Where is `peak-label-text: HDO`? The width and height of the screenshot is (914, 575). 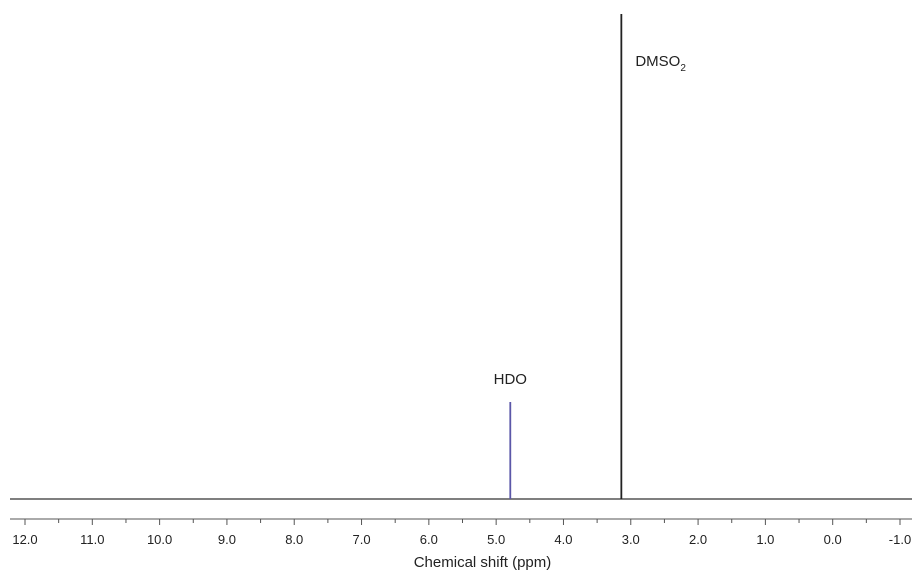
peak-label-text: HDO is located at coordinates (510, 379).